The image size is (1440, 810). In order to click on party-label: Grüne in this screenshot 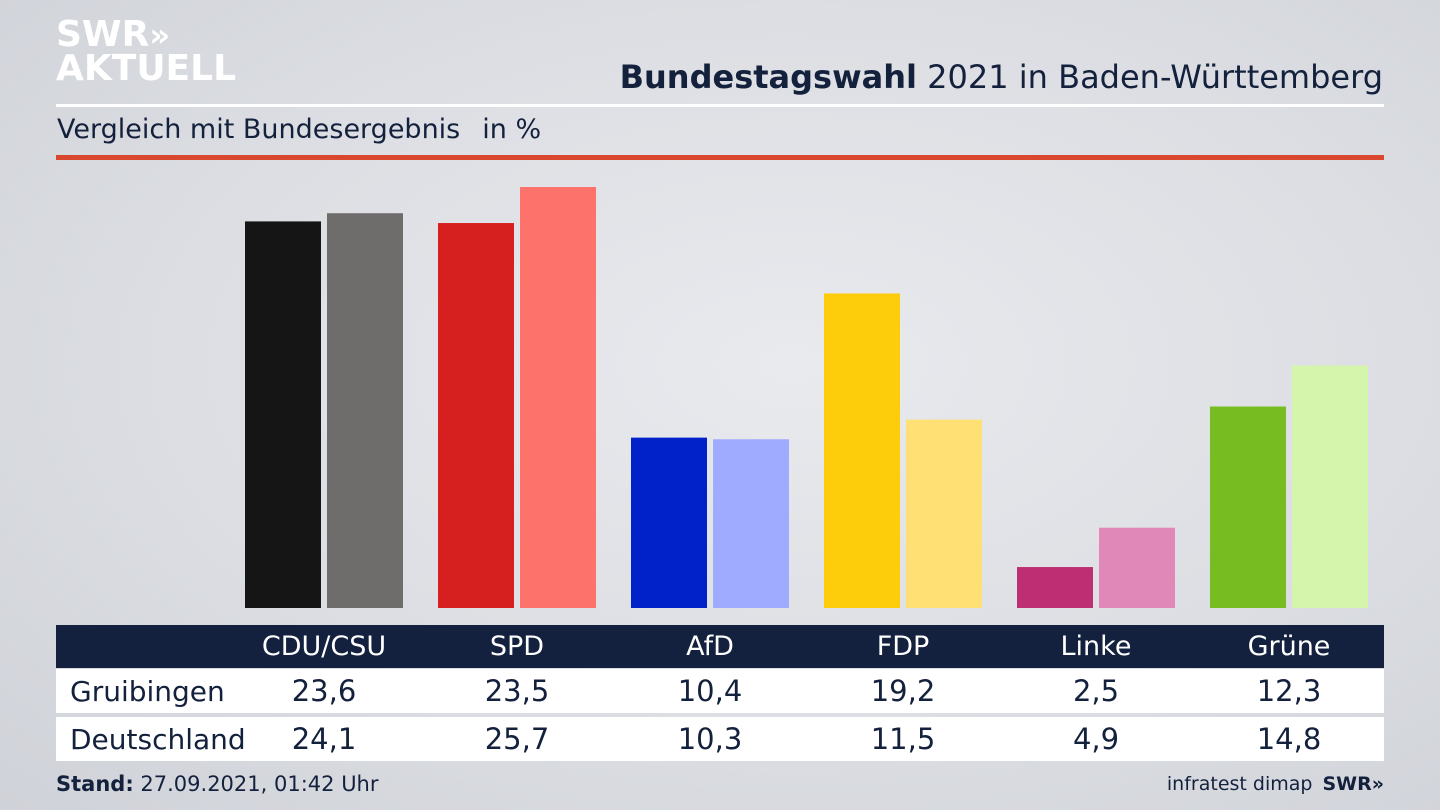, I will do `click(1289, 646)`.